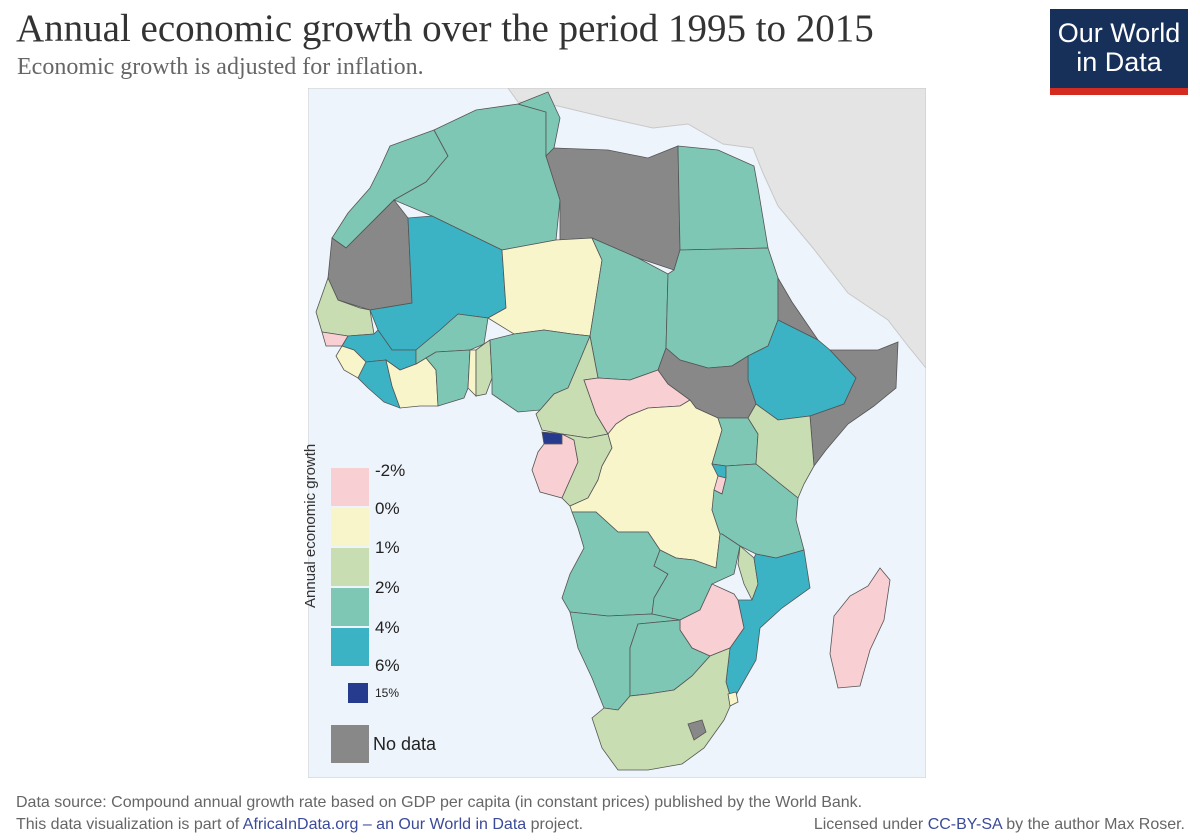  What do you see at coordinates (758, 511) in the screenshot?
I see `region-tanzania` at bounding box center [758, 511].